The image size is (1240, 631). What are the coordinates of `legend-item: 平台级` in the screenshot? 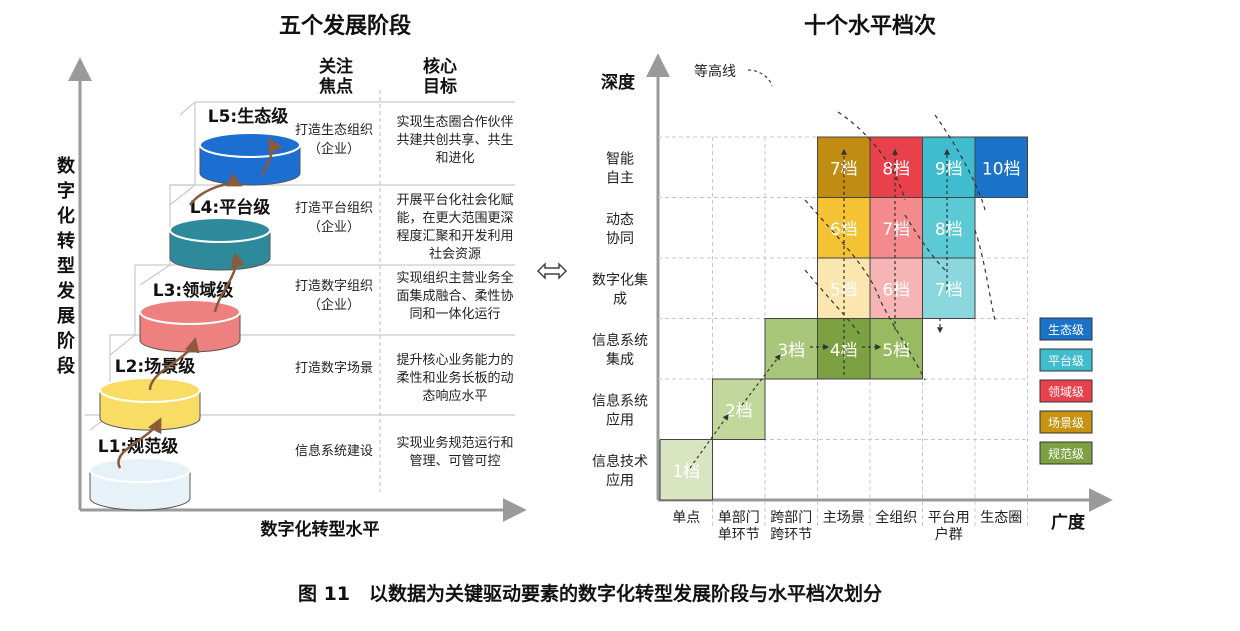 It's located at (1066, 360).